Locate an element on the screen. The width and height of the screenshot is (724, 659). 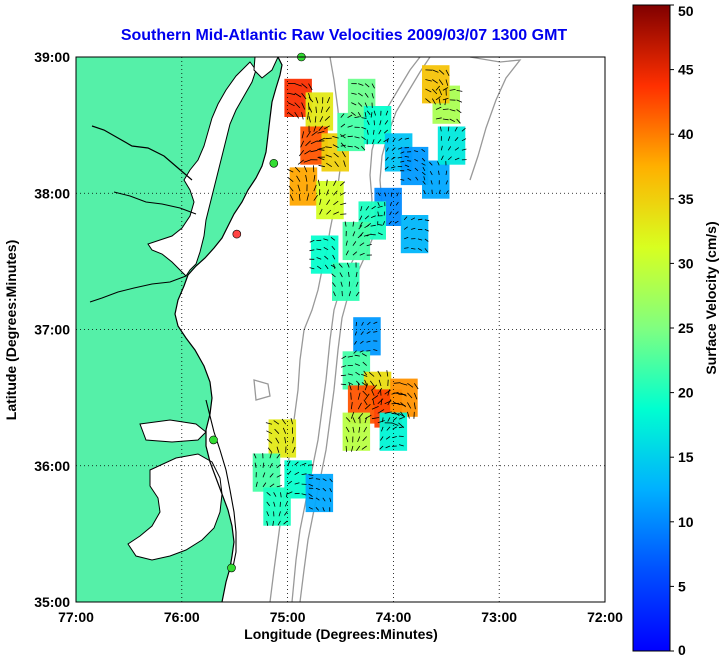
y-tick-label: 36:00 is located at coordinates (52, 466).